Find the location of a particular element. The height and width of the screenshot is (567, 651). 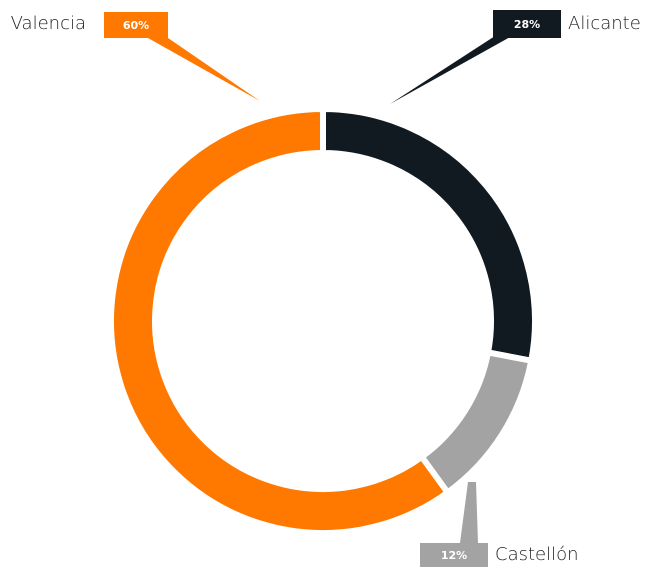

value-label: 60% is located at coordinates (136, 25).